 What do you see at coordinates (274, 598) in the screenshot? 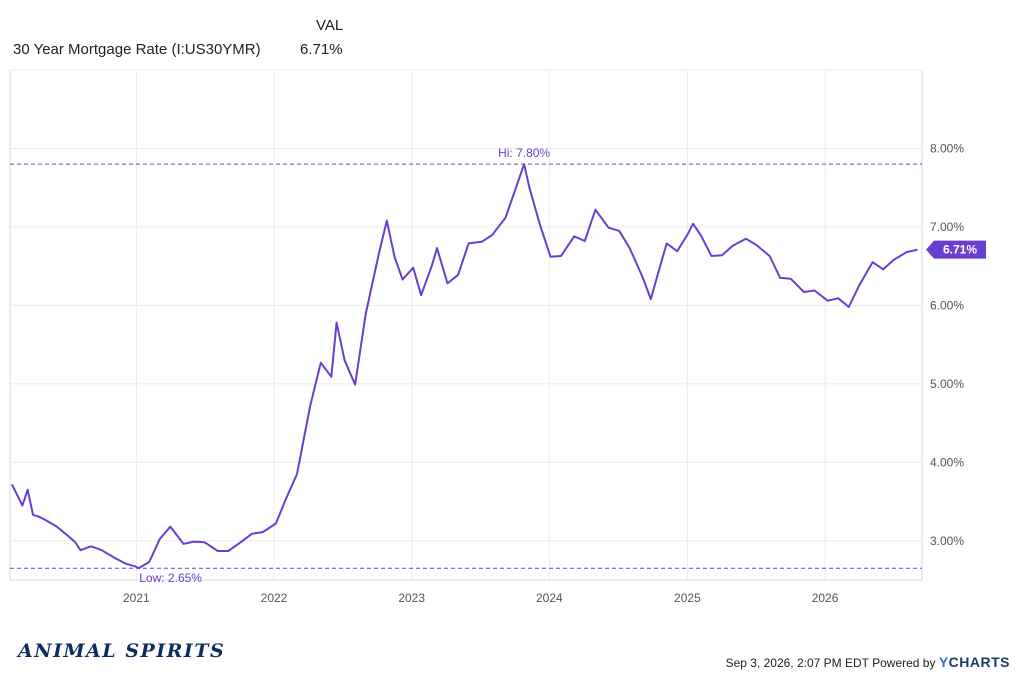
I see `x-tick-label: 2022` at bounding box center [274, 598].